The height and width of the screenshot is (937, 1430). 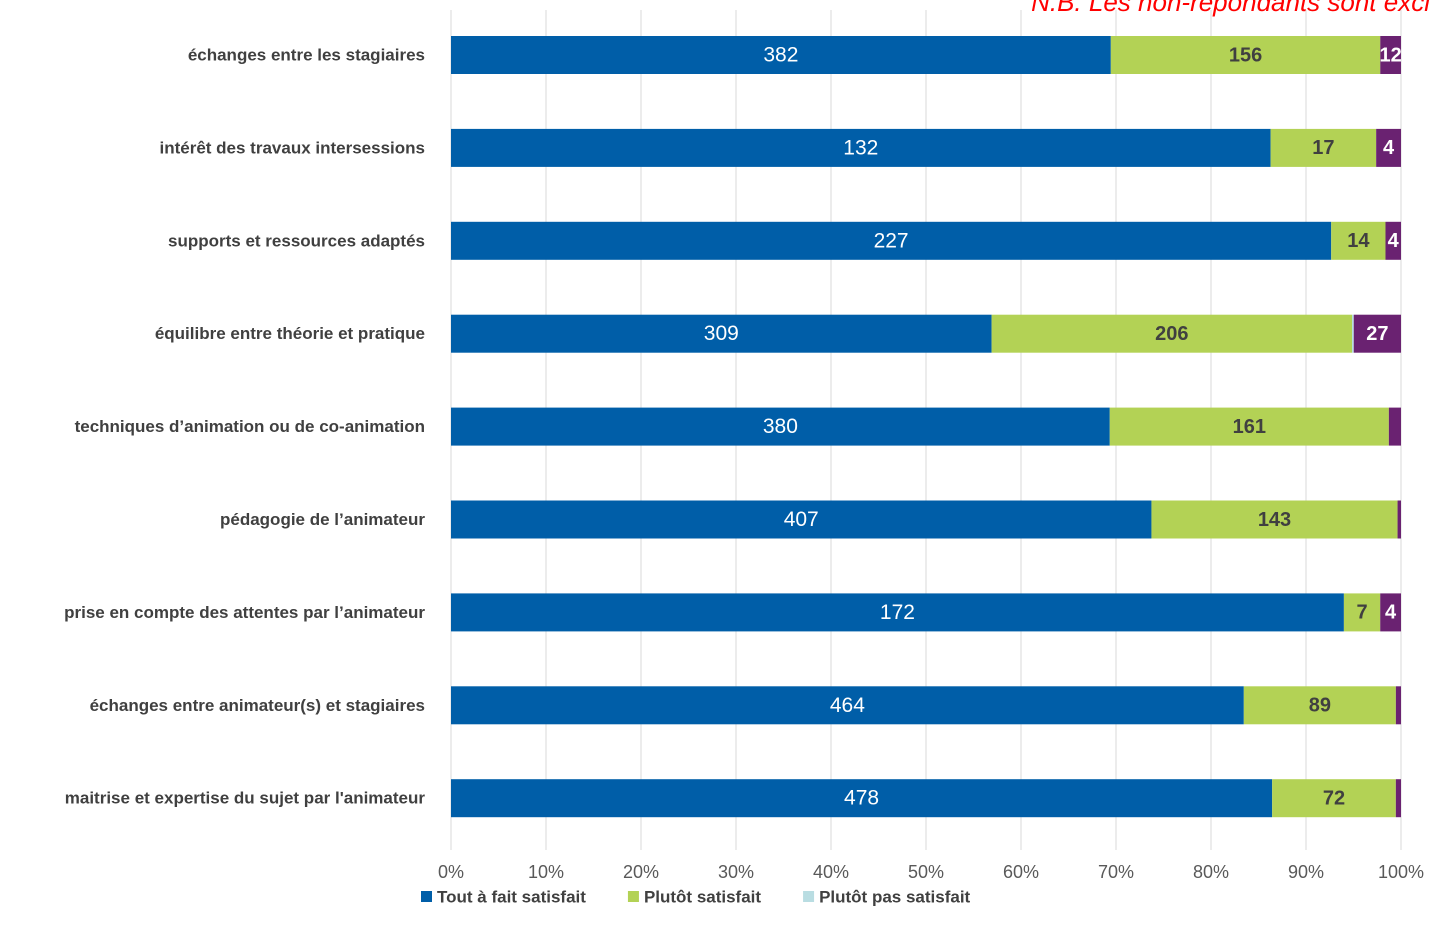 I want to click on data-label: 206, so click(x=1171, y=334).